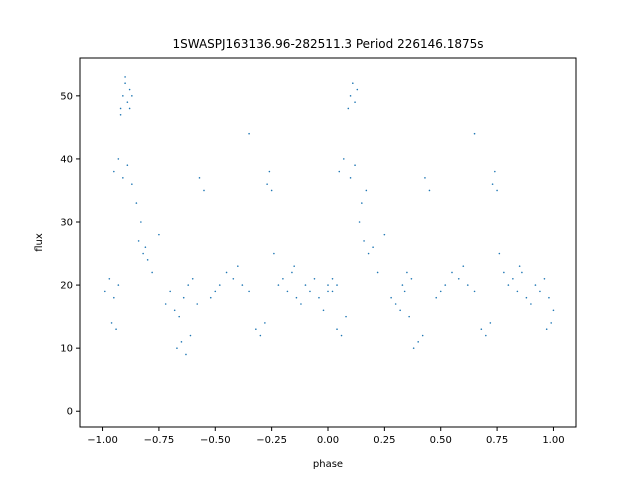  I want to click on x-tick-label: −1.00, so click(102, 440).